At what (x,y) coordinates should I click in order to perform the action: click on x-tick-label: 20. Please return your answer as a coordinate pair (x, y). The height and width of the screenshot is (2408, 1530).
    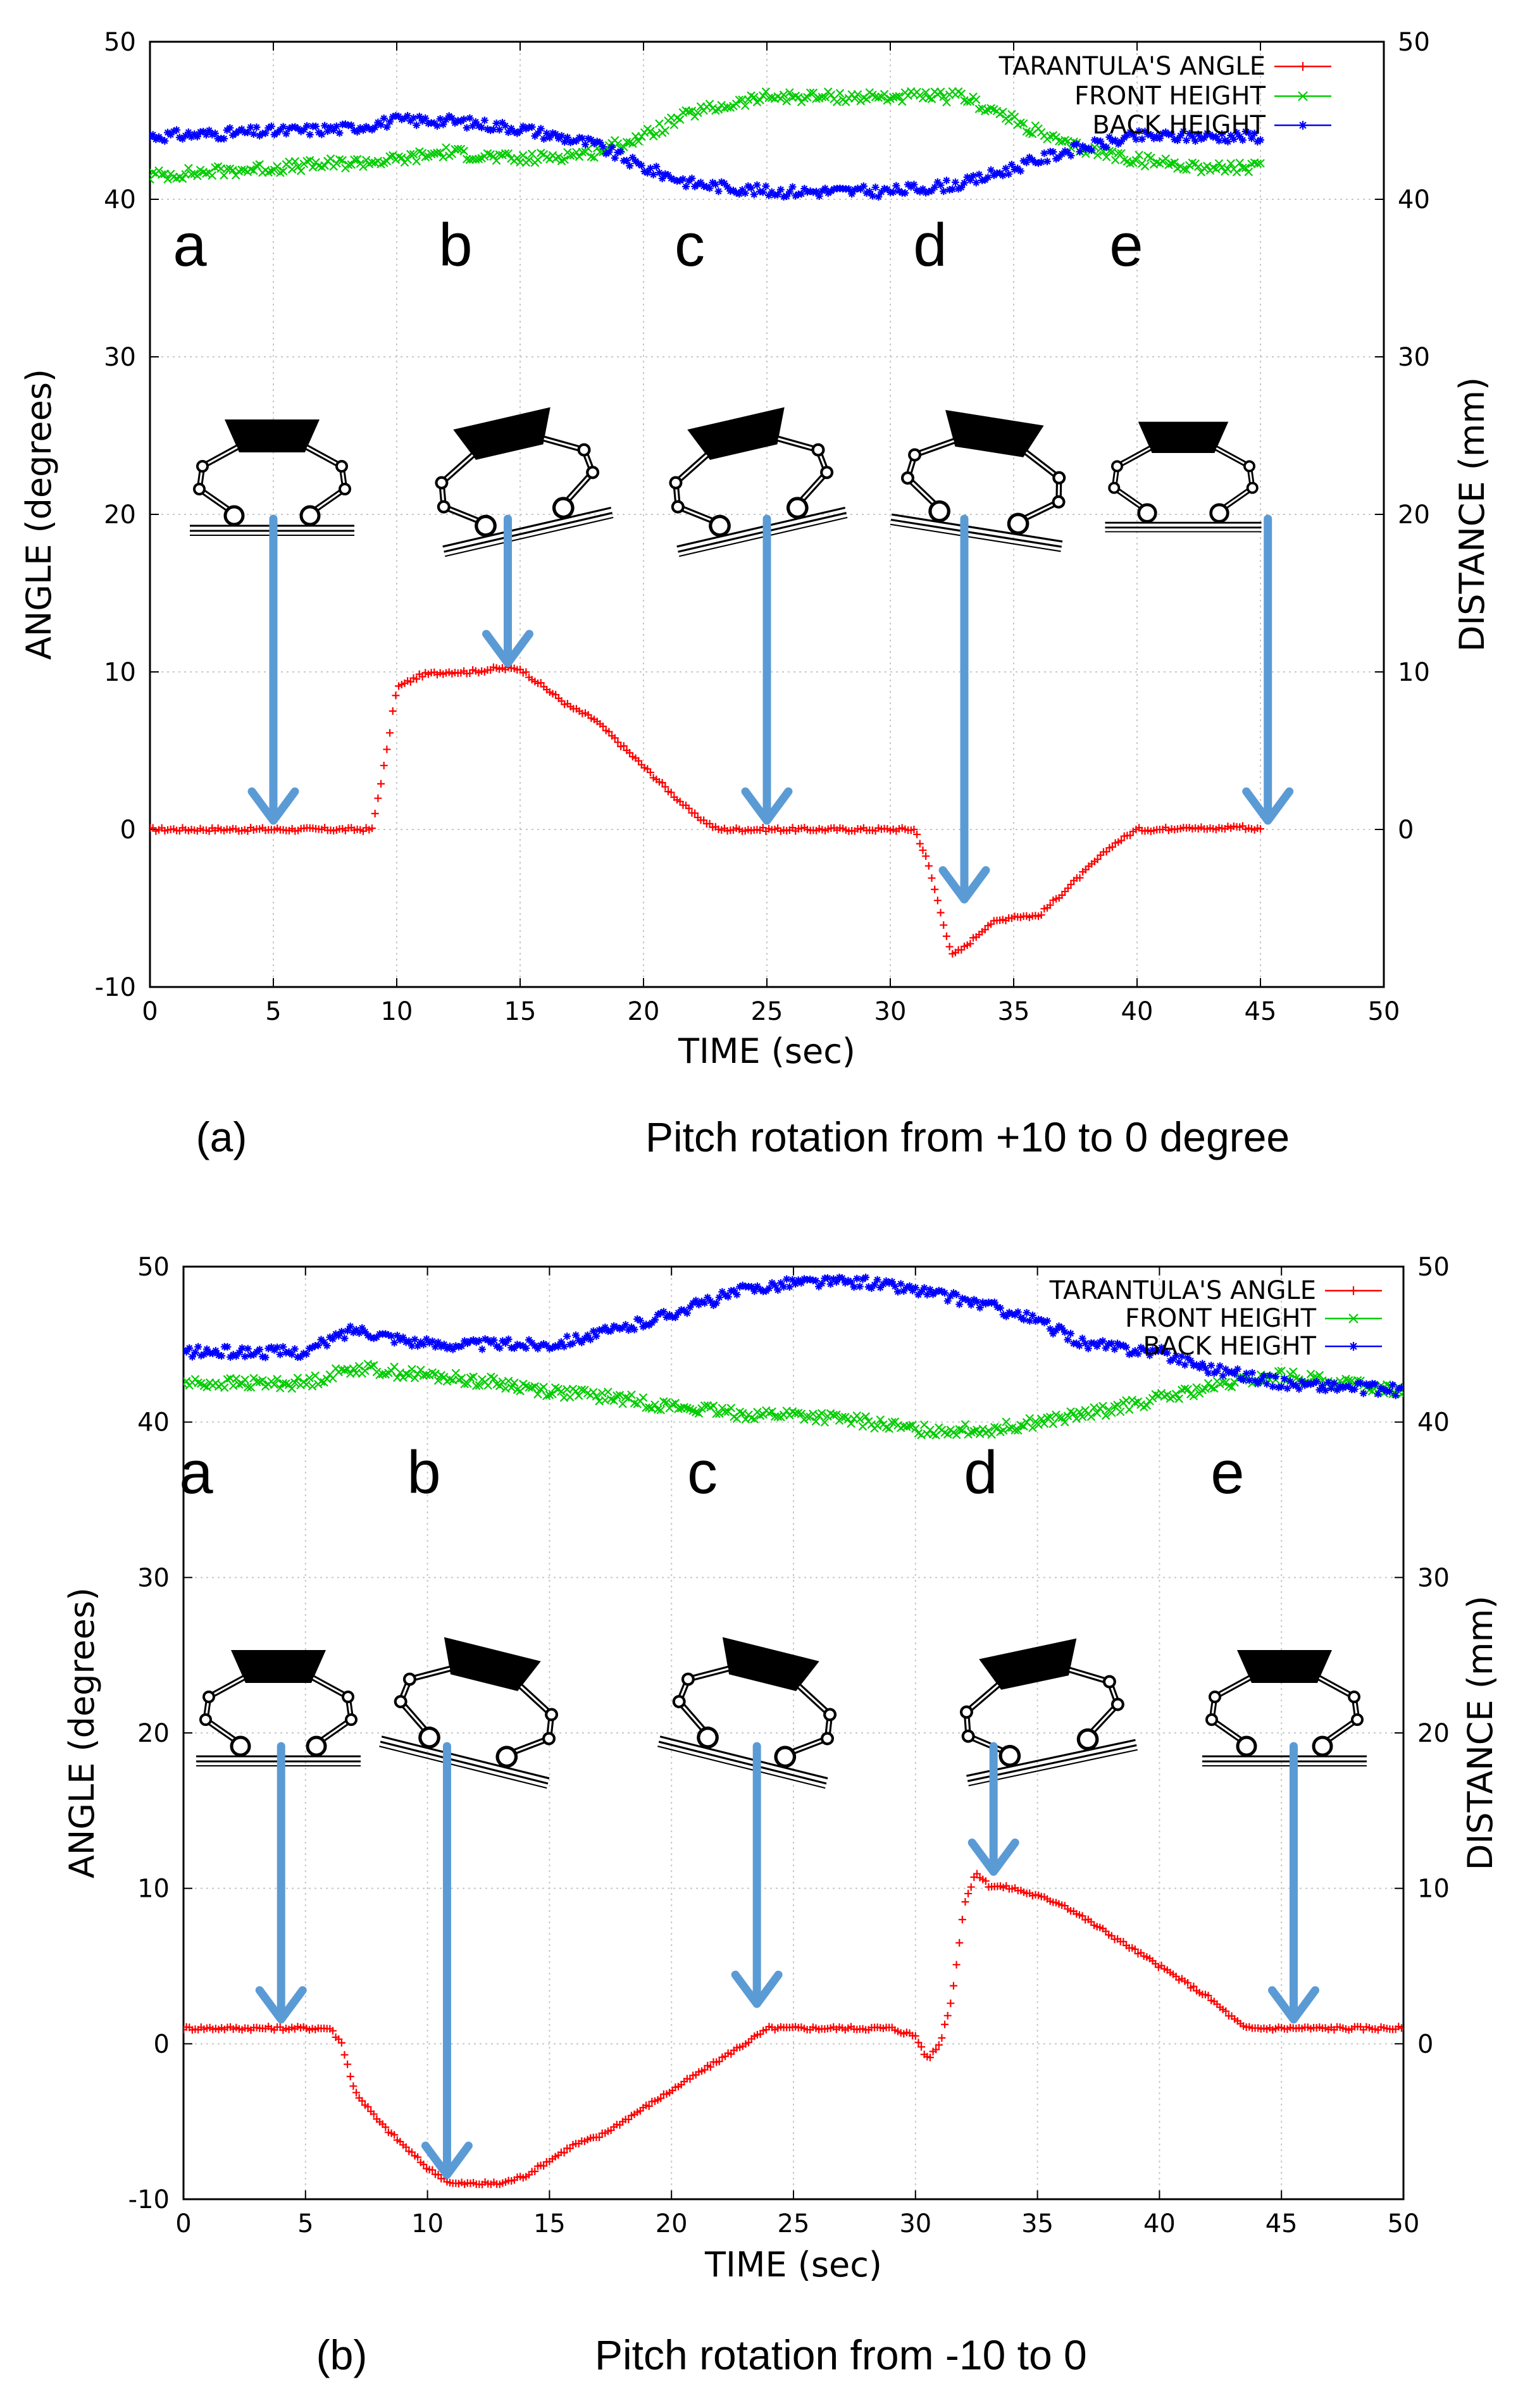
    Looking at the image, I should click on (644, 1011).